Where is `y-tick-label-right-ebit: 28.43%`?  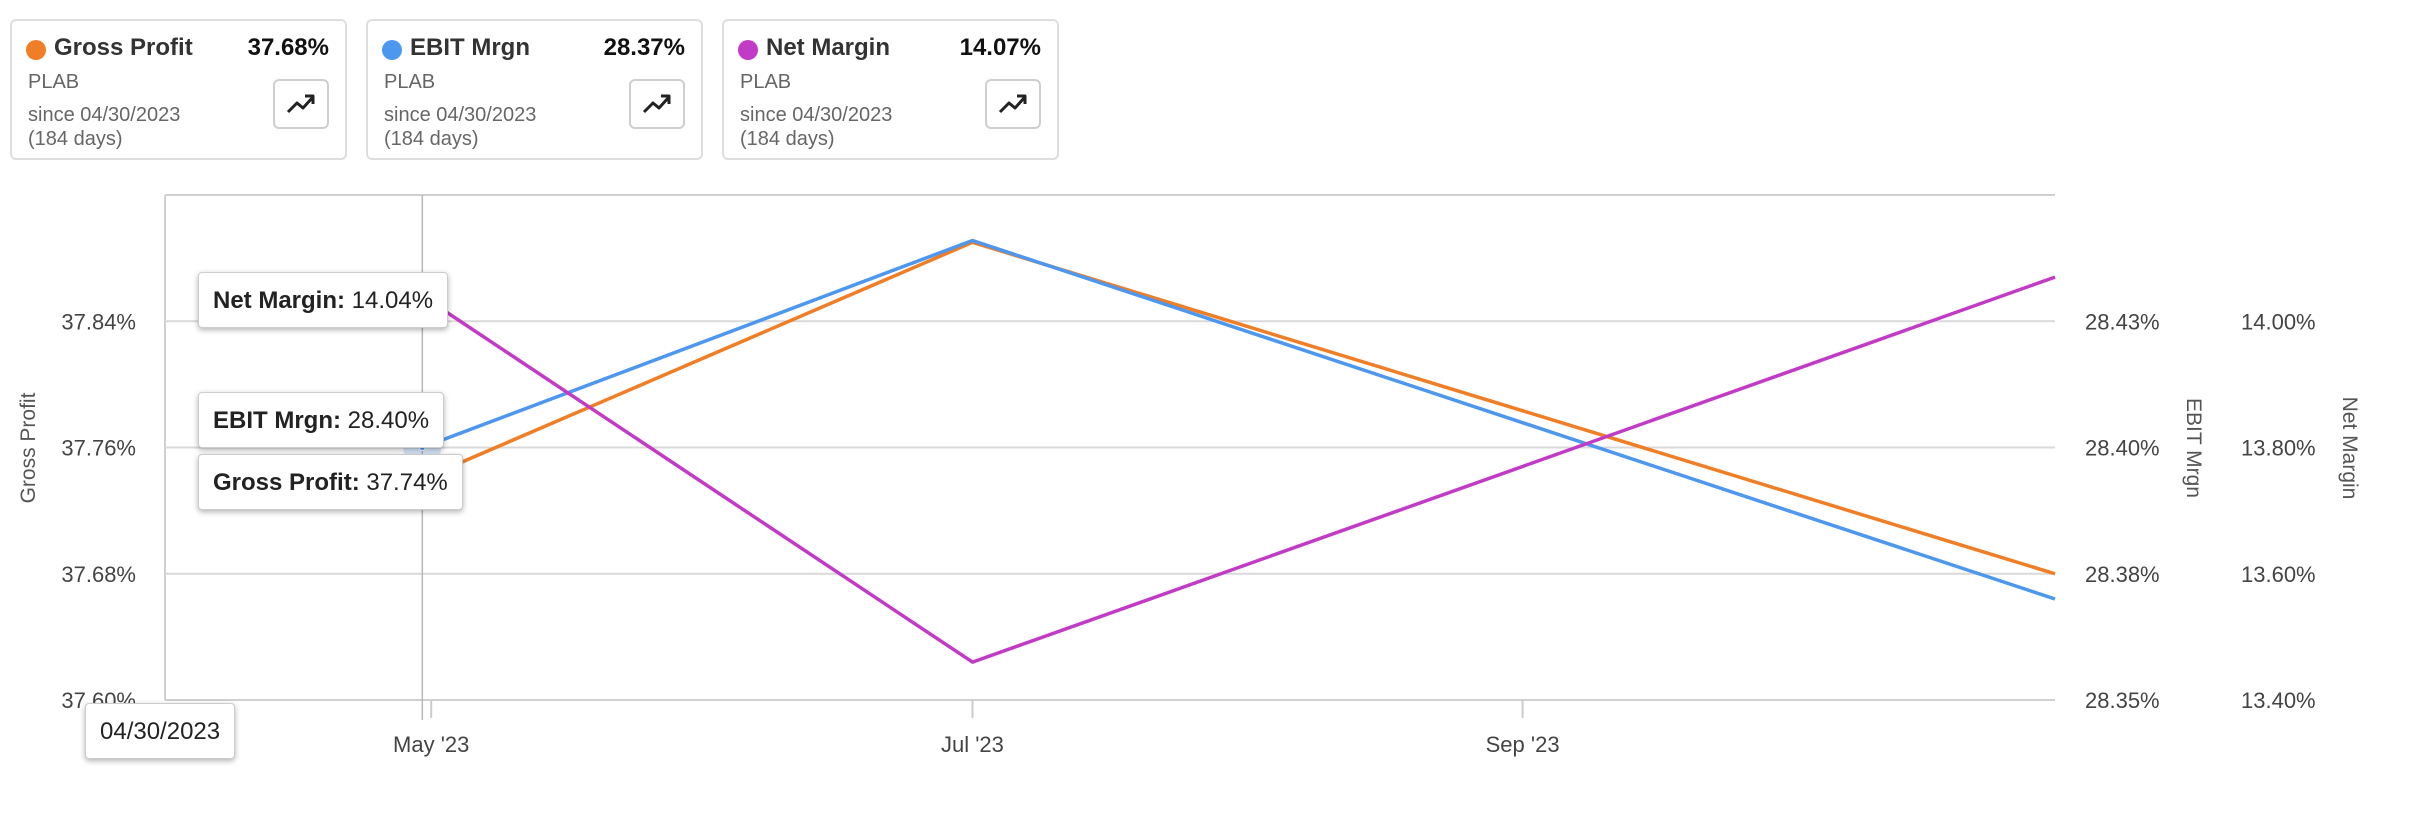 y-tick-label-right-ebit: 28.43% is located at coordinates (2122, 321).